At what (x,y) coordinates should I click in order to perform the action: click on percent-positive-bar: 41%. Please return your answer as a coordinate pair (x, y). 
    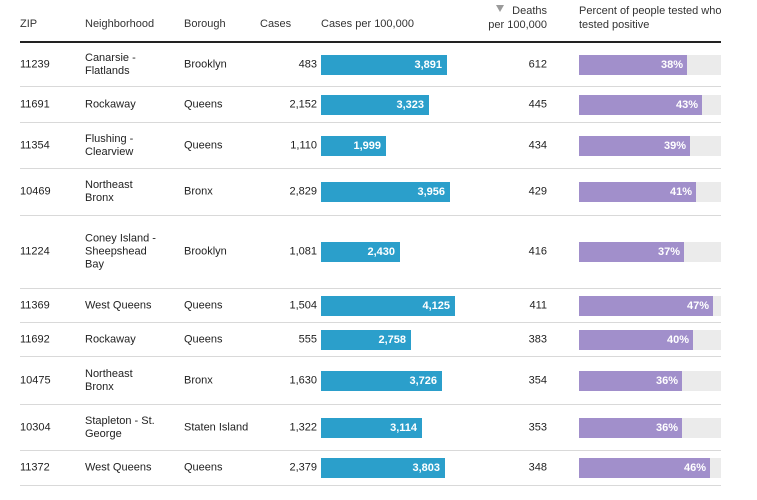
    Looking at the image, I should click on (637, 192).